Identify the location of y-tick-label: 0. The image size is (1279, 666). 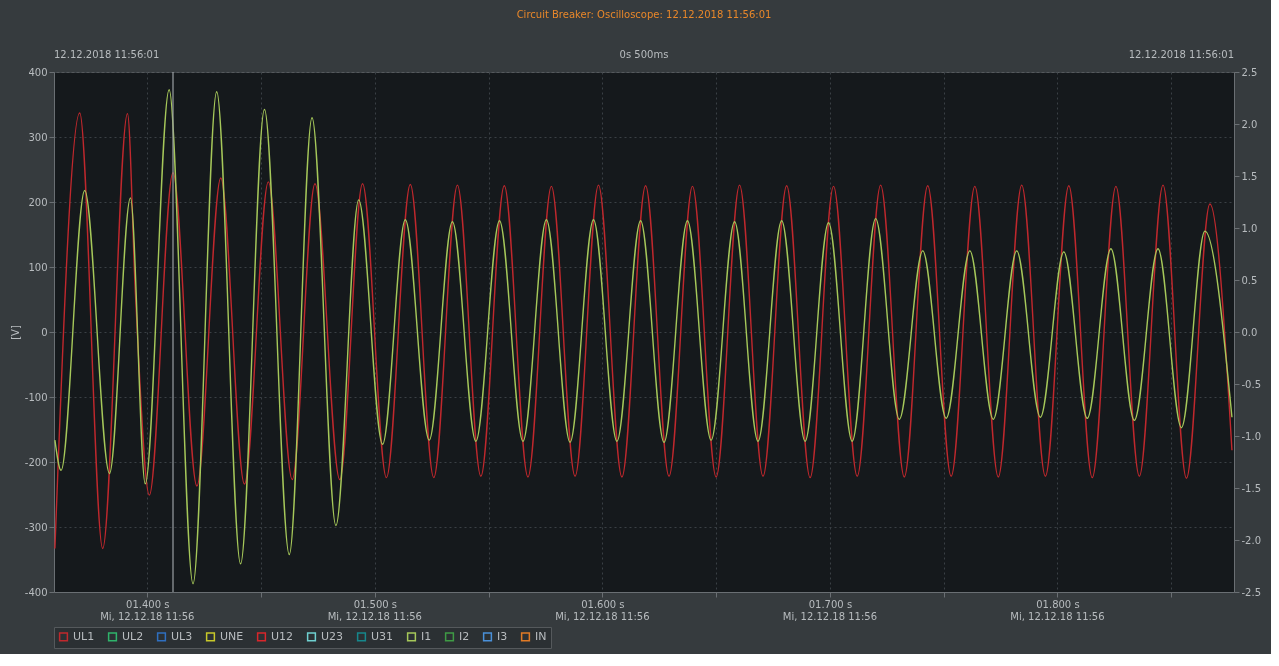
(44, 332).